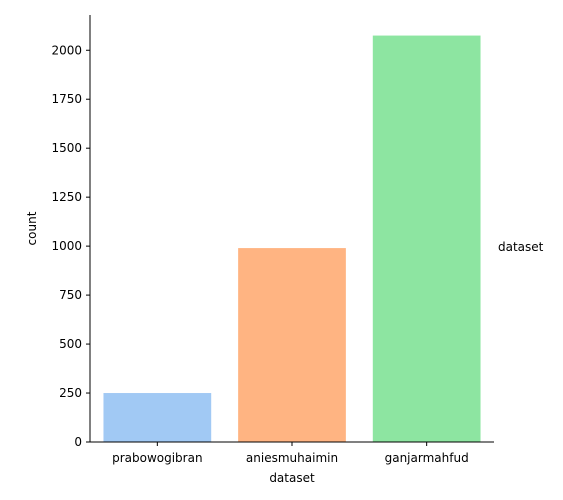 The width and height of the screenshot is (563, 500). Describe the element at coordinates (427, 458) in the screenshot. I see `x-tick-label: ganjarmahfud` at that location.